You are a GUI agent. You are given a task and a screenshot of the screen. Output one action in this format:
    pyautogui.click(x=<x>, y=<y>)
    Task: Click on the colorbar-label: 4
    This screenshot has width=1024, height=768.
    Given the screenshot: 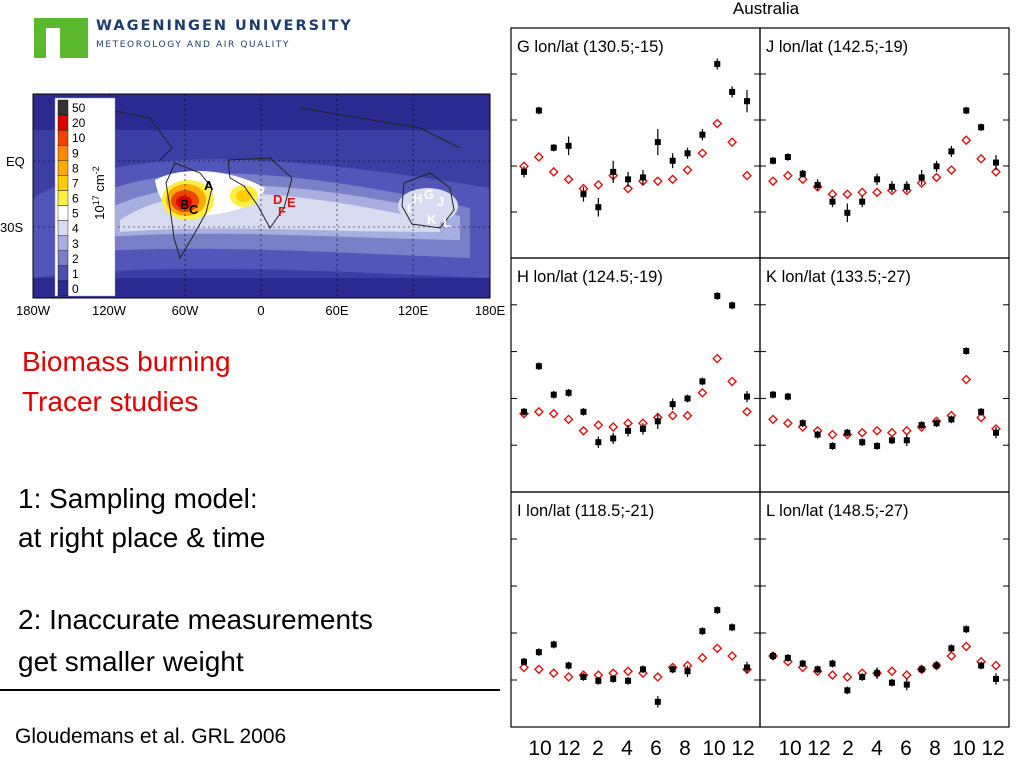 What is the action you would take?
    pyautogui.click(x=75, y=229)
    